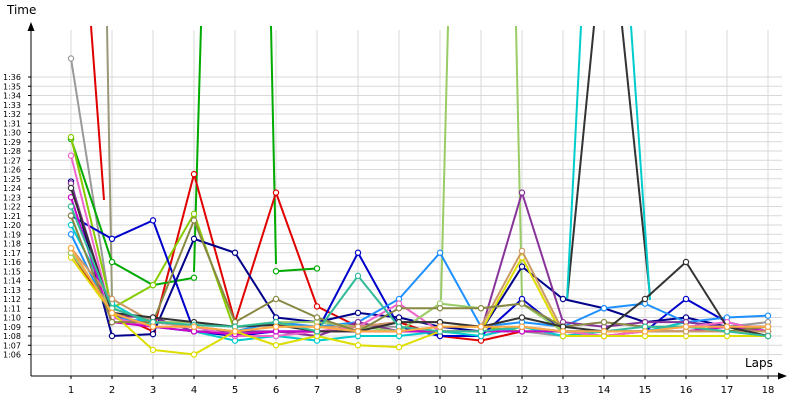 This screenshot has height=400, width=800. Describe the element at coordinates (12, 318) in the screenshot. I see `y-tick-label: 1:10` at that location.